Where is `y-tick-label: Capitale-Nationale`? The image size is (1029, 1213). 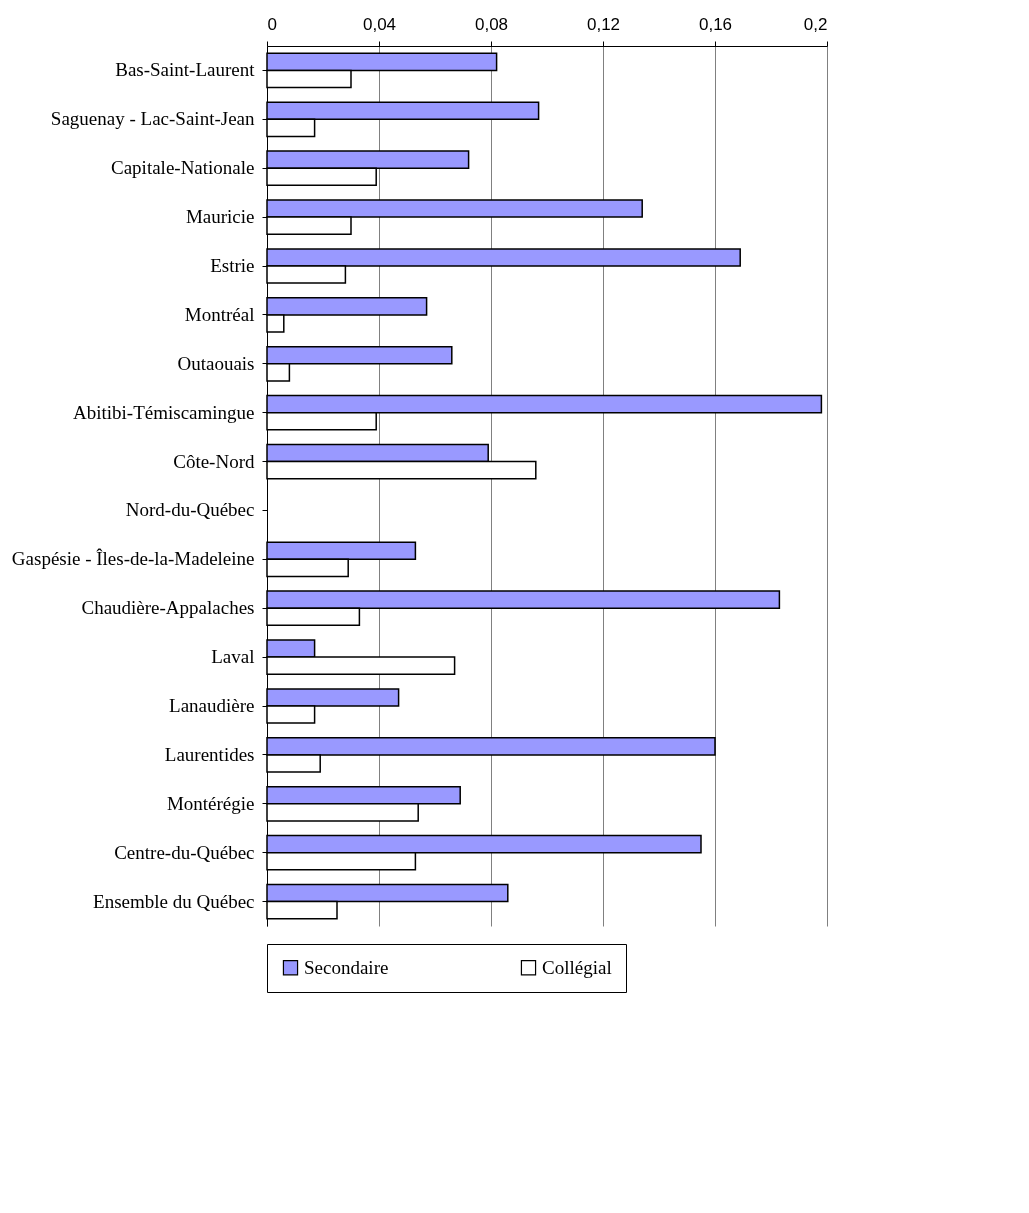
y-tick-label: Capitale-Nationale is located at coordinates (183, 168).